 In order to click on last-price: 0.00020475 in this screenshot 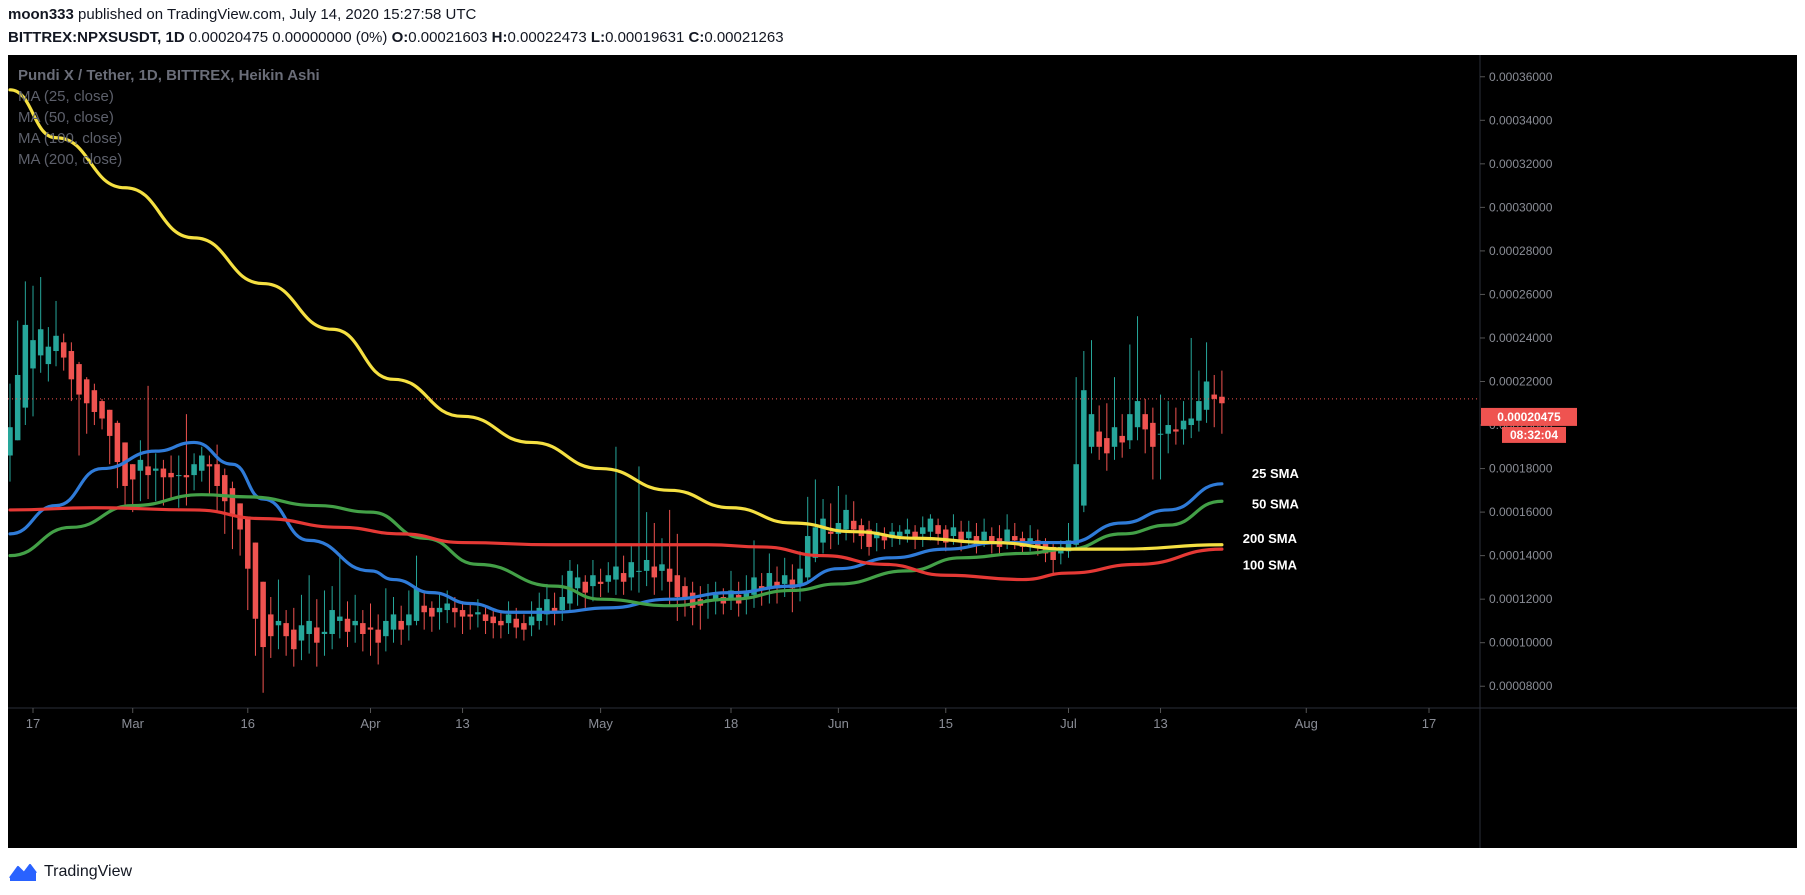, I will do `click(228, 37)`.